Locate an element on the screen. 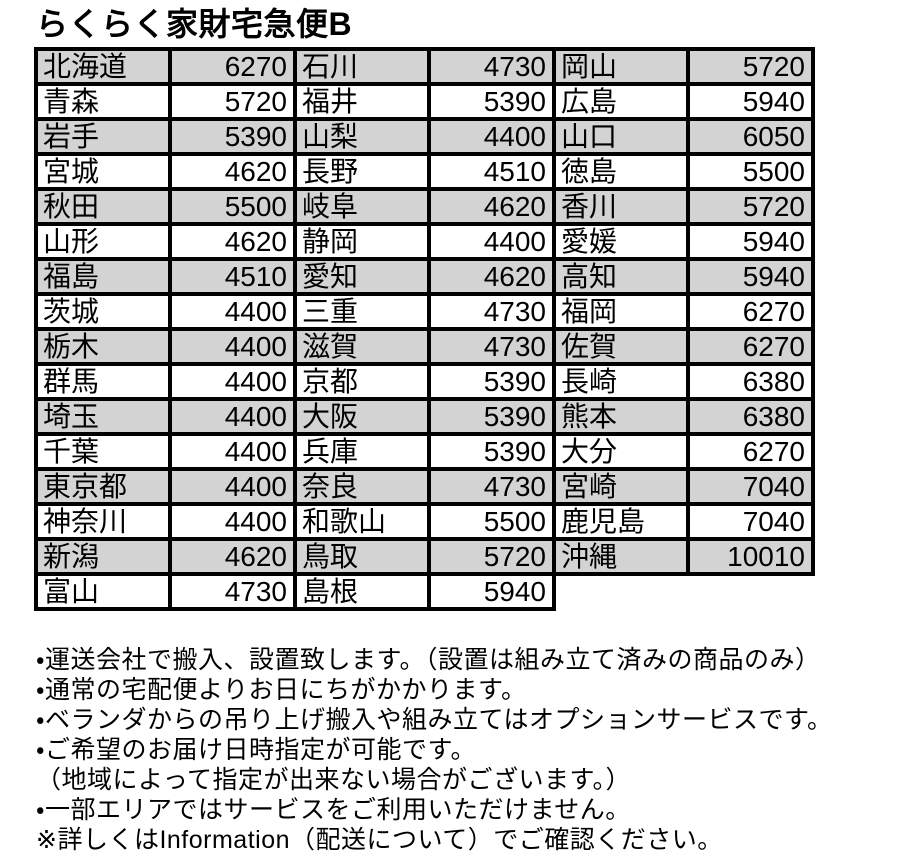  prefecture-cell: 沖縄 is located at coordinates (621, 556).